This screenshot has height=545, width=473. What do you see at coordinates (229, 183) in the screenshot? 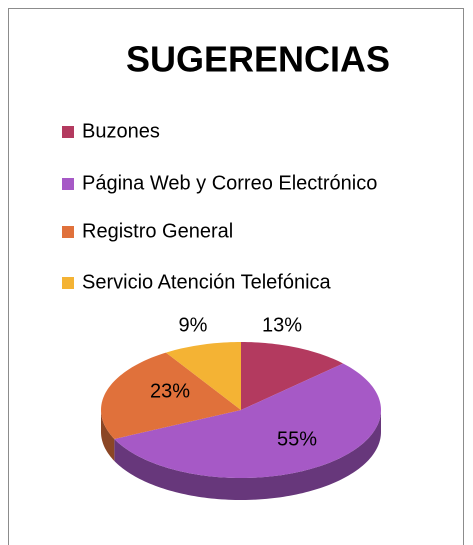
I see `legend-label: Página Web y Correo Electrónico` at bounding box center [229, 183].